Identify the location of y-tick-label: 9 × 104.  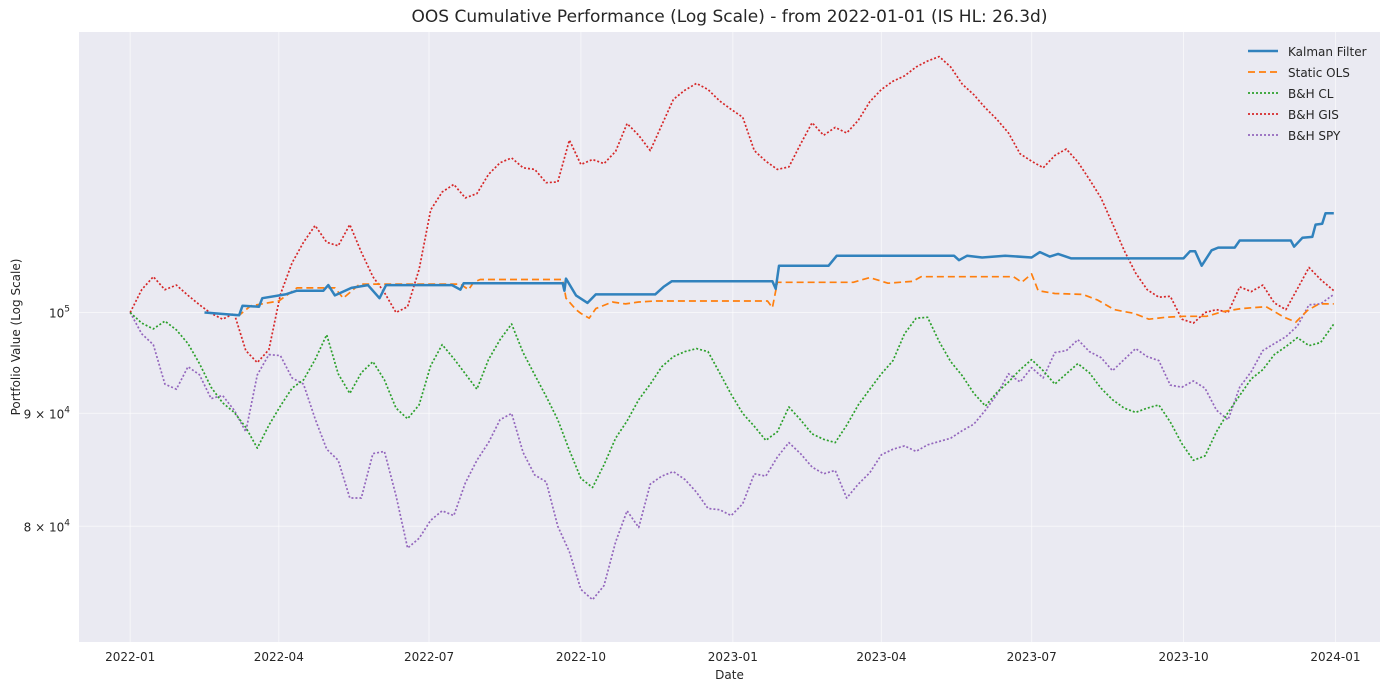
(47, 413).